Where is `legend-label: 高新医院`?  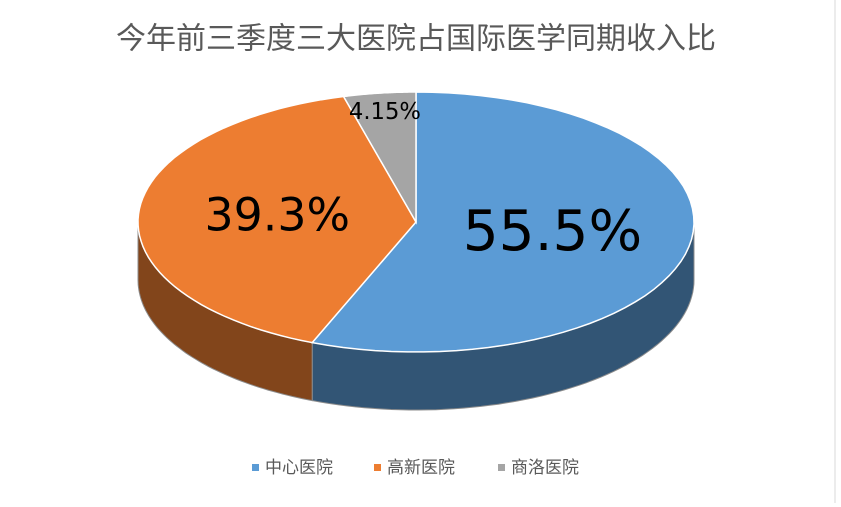 legend-label: 高新医院 is located at coordinates (421, 468).